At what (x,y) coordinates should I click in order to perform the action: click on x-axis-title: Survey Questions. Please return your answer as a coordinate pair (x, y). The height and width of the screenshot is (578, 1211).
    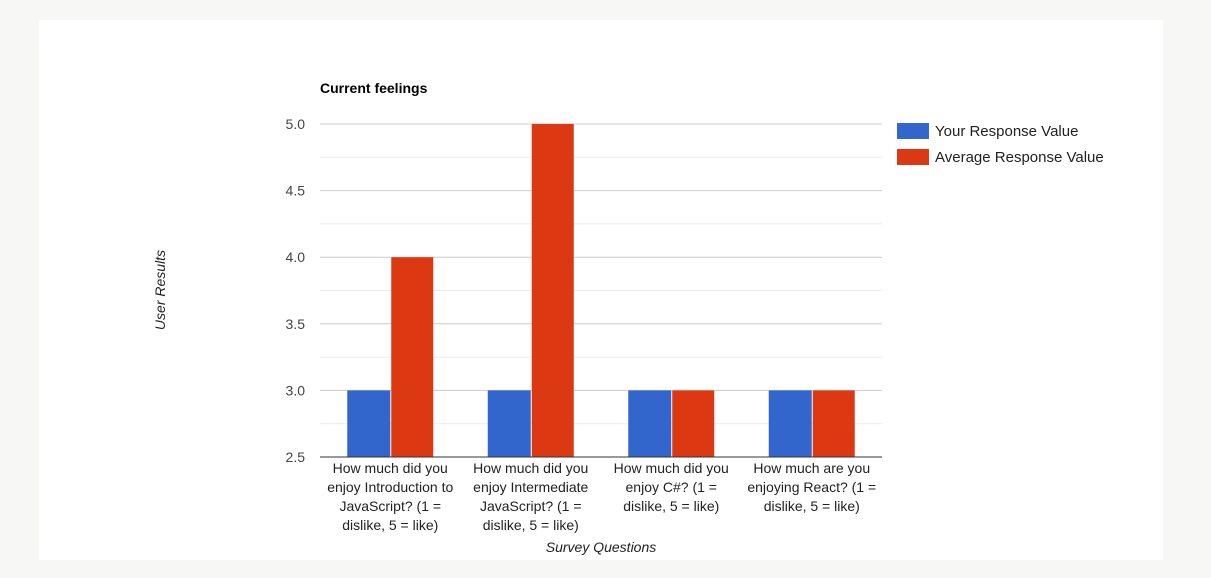
    Looking at the image, I should click on (601, 547).